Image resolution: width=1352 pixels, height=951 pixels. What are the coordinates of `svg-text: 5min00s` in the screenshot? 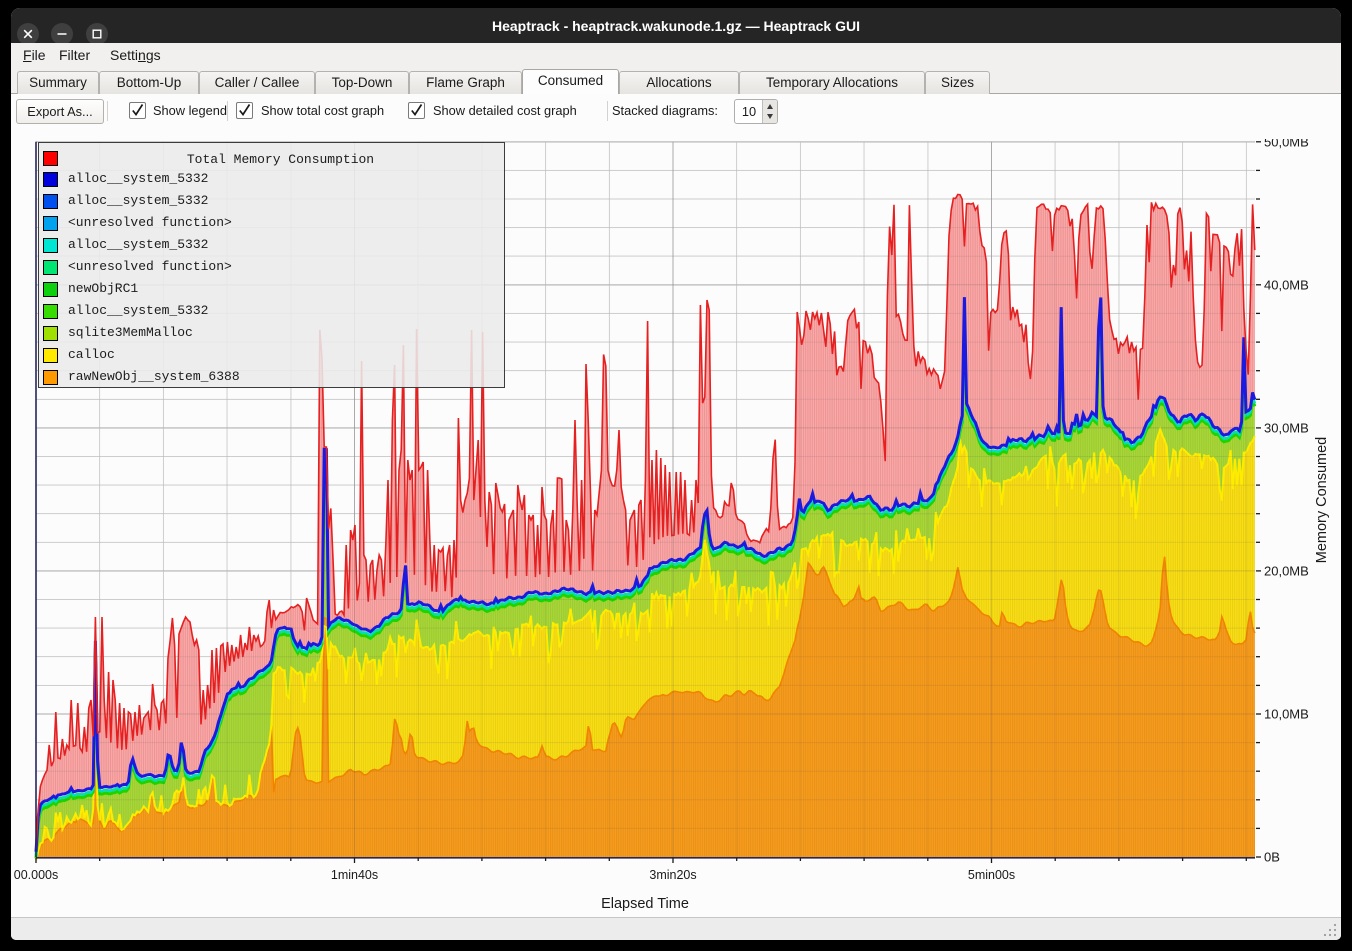 It's located at (991, 875).